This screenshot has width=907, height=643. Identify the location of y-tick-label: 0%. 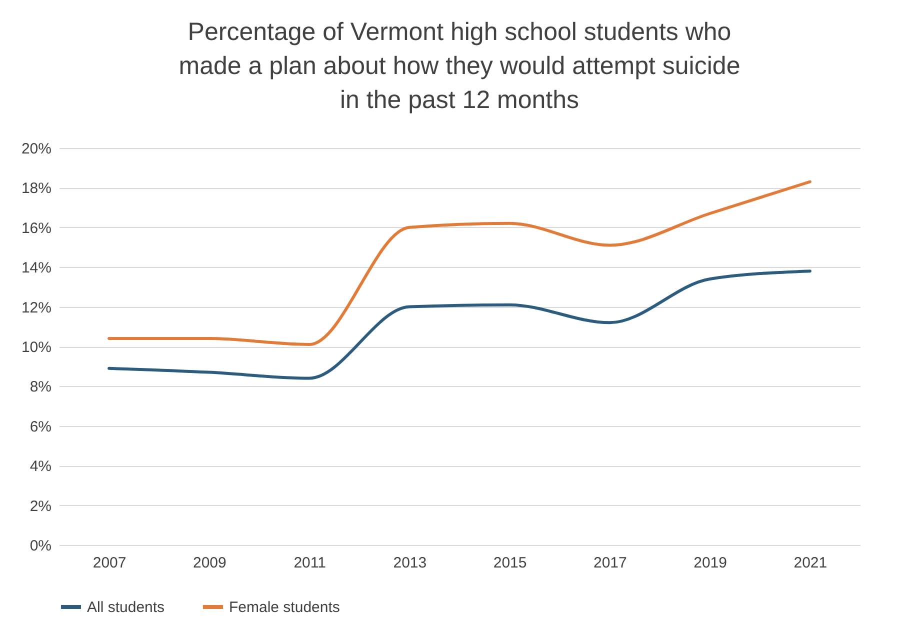
(41, 546).